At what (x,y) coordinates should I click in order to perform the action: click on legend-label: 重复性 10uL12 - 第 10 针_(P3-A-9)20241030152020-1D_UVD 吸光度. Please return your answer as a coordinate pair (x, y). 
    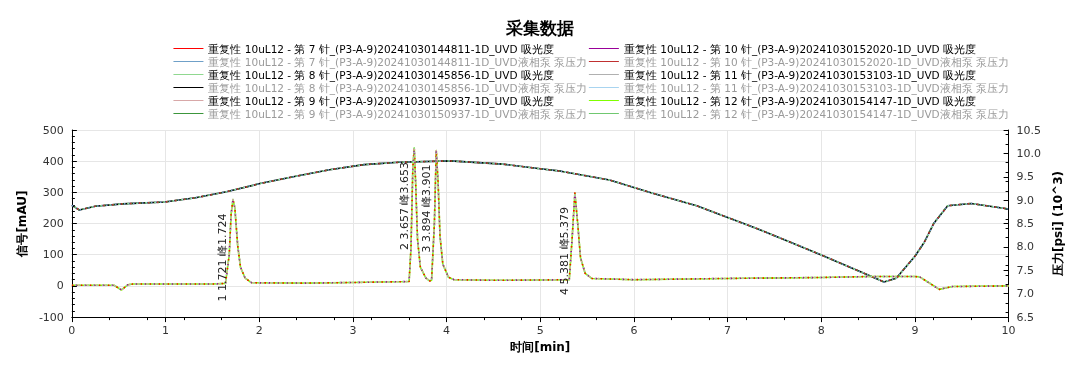
    Looking at the image, I should click on (799, 49).